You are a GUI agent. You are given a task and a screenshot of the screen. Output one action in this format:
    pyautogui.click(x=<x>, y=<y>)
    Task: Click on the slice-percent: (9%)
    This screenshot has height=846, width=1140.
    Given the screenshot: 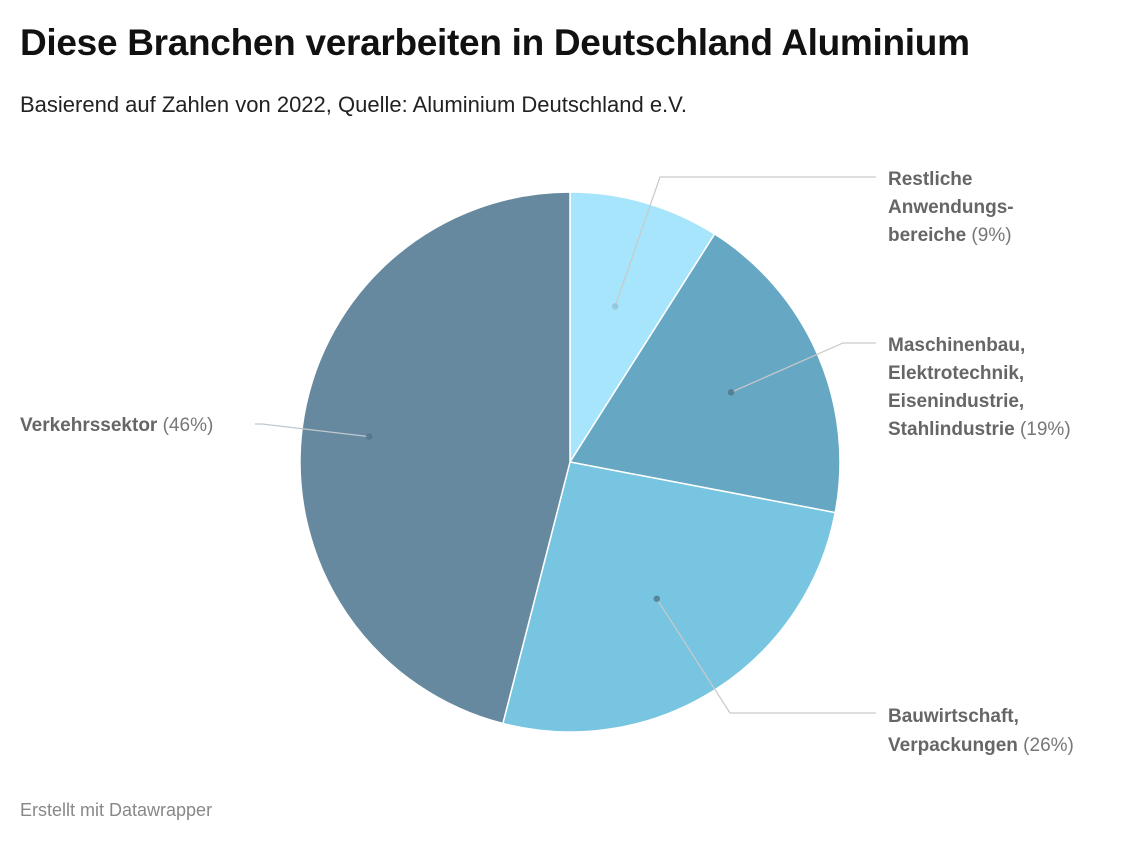 What is the action you would take?
    pyautogui.click(x=988, y=235)
    